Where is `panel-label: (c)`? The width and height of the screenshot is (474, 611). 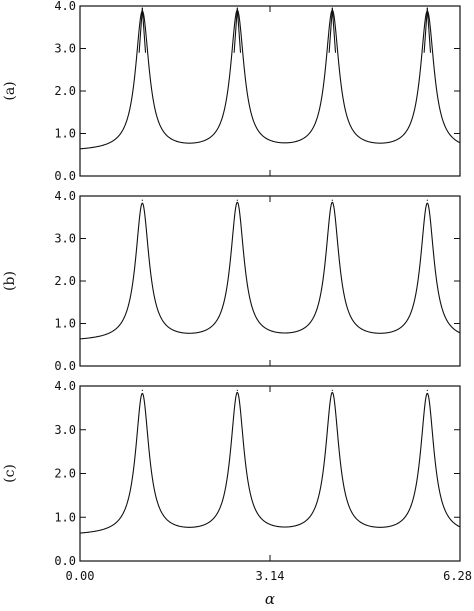 panel-label: (c) is located at coordinates (10, 473).